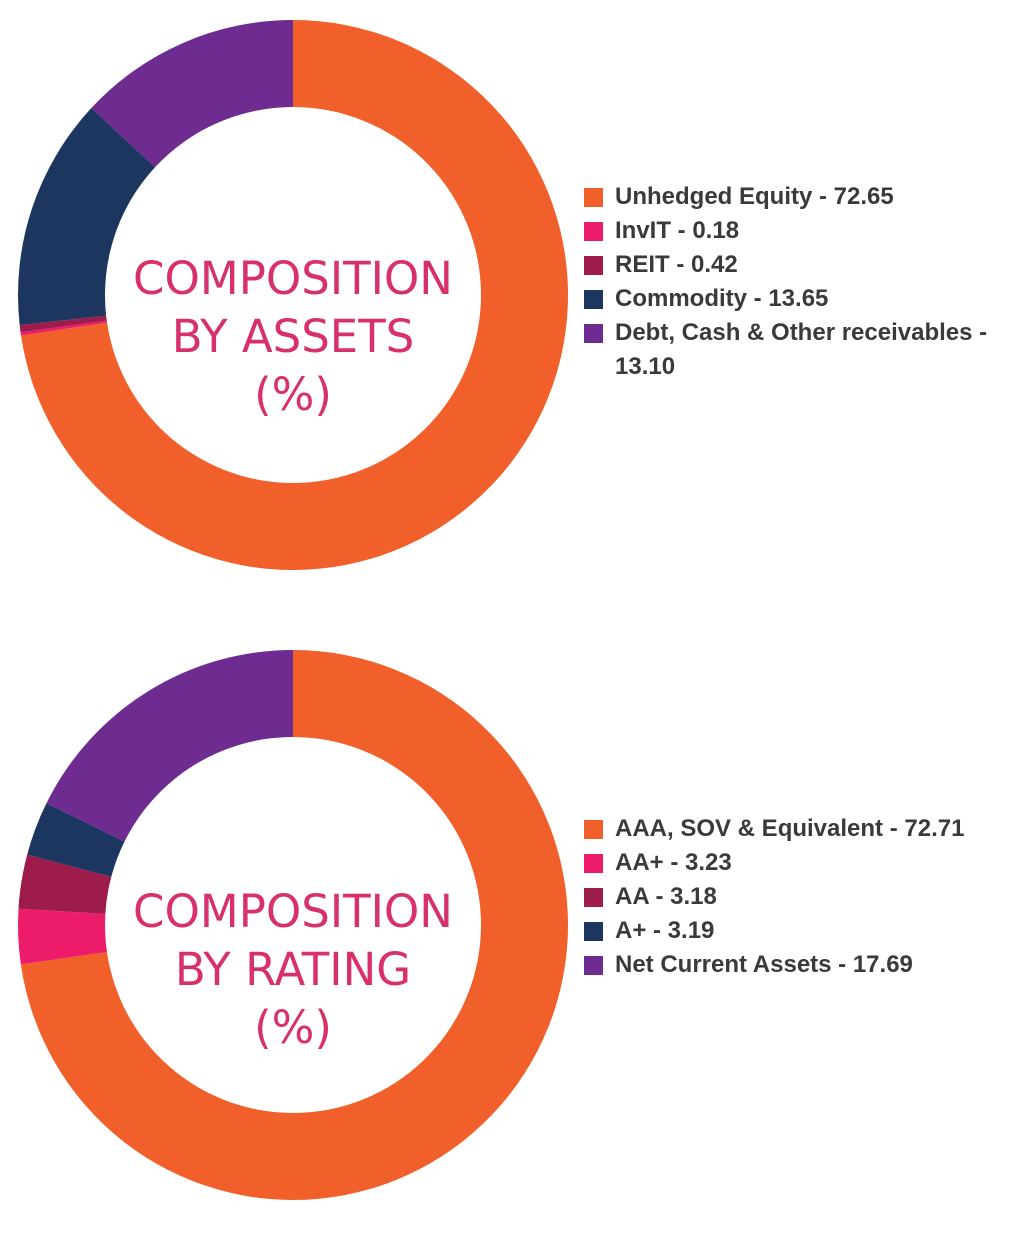 The image size is (1015, 1234). What do you see at coordinates (801, 349) in the screenshot?
I see `legend-label: Debt, Cash & Other receivables - 13.10` at bounding box center [801, 349].